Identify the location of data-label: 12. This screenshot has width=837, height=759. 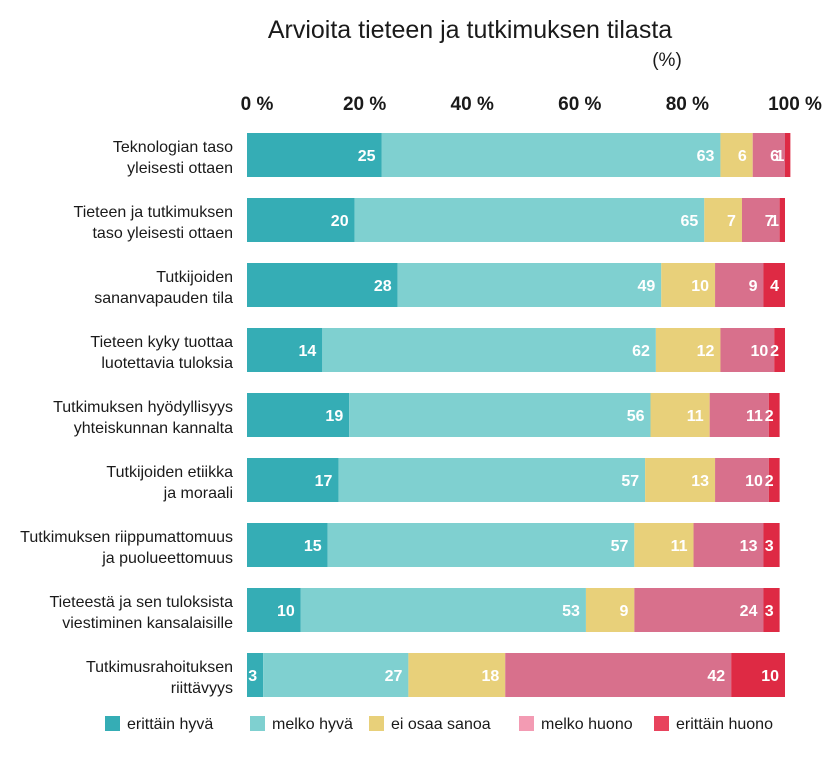
(706, 351).